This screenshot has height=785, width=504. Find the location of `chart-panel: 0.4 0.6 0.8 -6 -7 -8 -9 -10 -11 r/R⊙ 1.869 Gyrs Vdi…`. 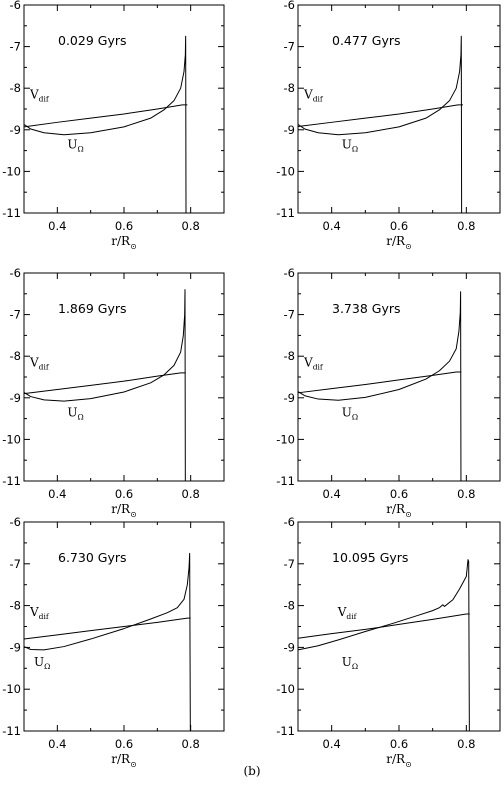

chart-panel: 0.4 0.6 0.8 -6 -7 -8 -9 -10 -11 r/R⊙ 1.869 Gyrs Vdi… is located at coordinates (113, 392).